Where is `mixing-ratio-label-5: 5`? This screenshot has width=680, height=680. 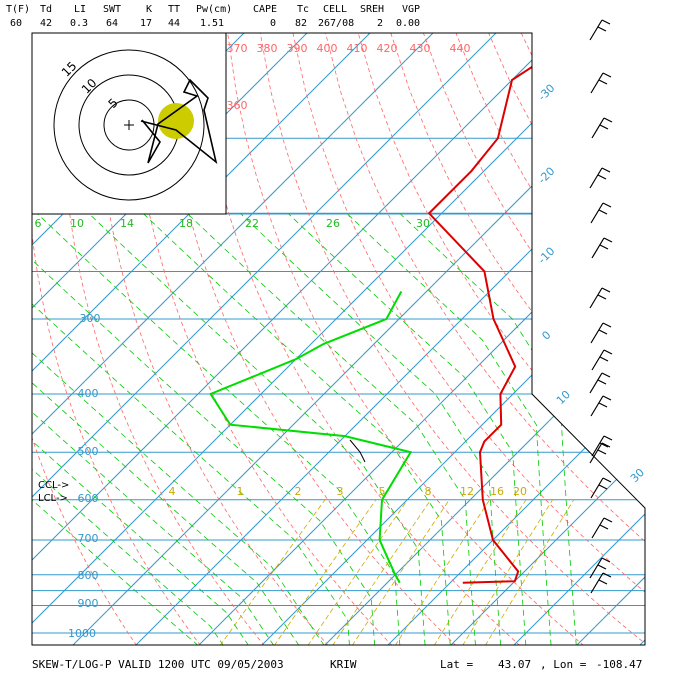 mixing-ratio-label-5: 5 is located at coordinates (382, 491).